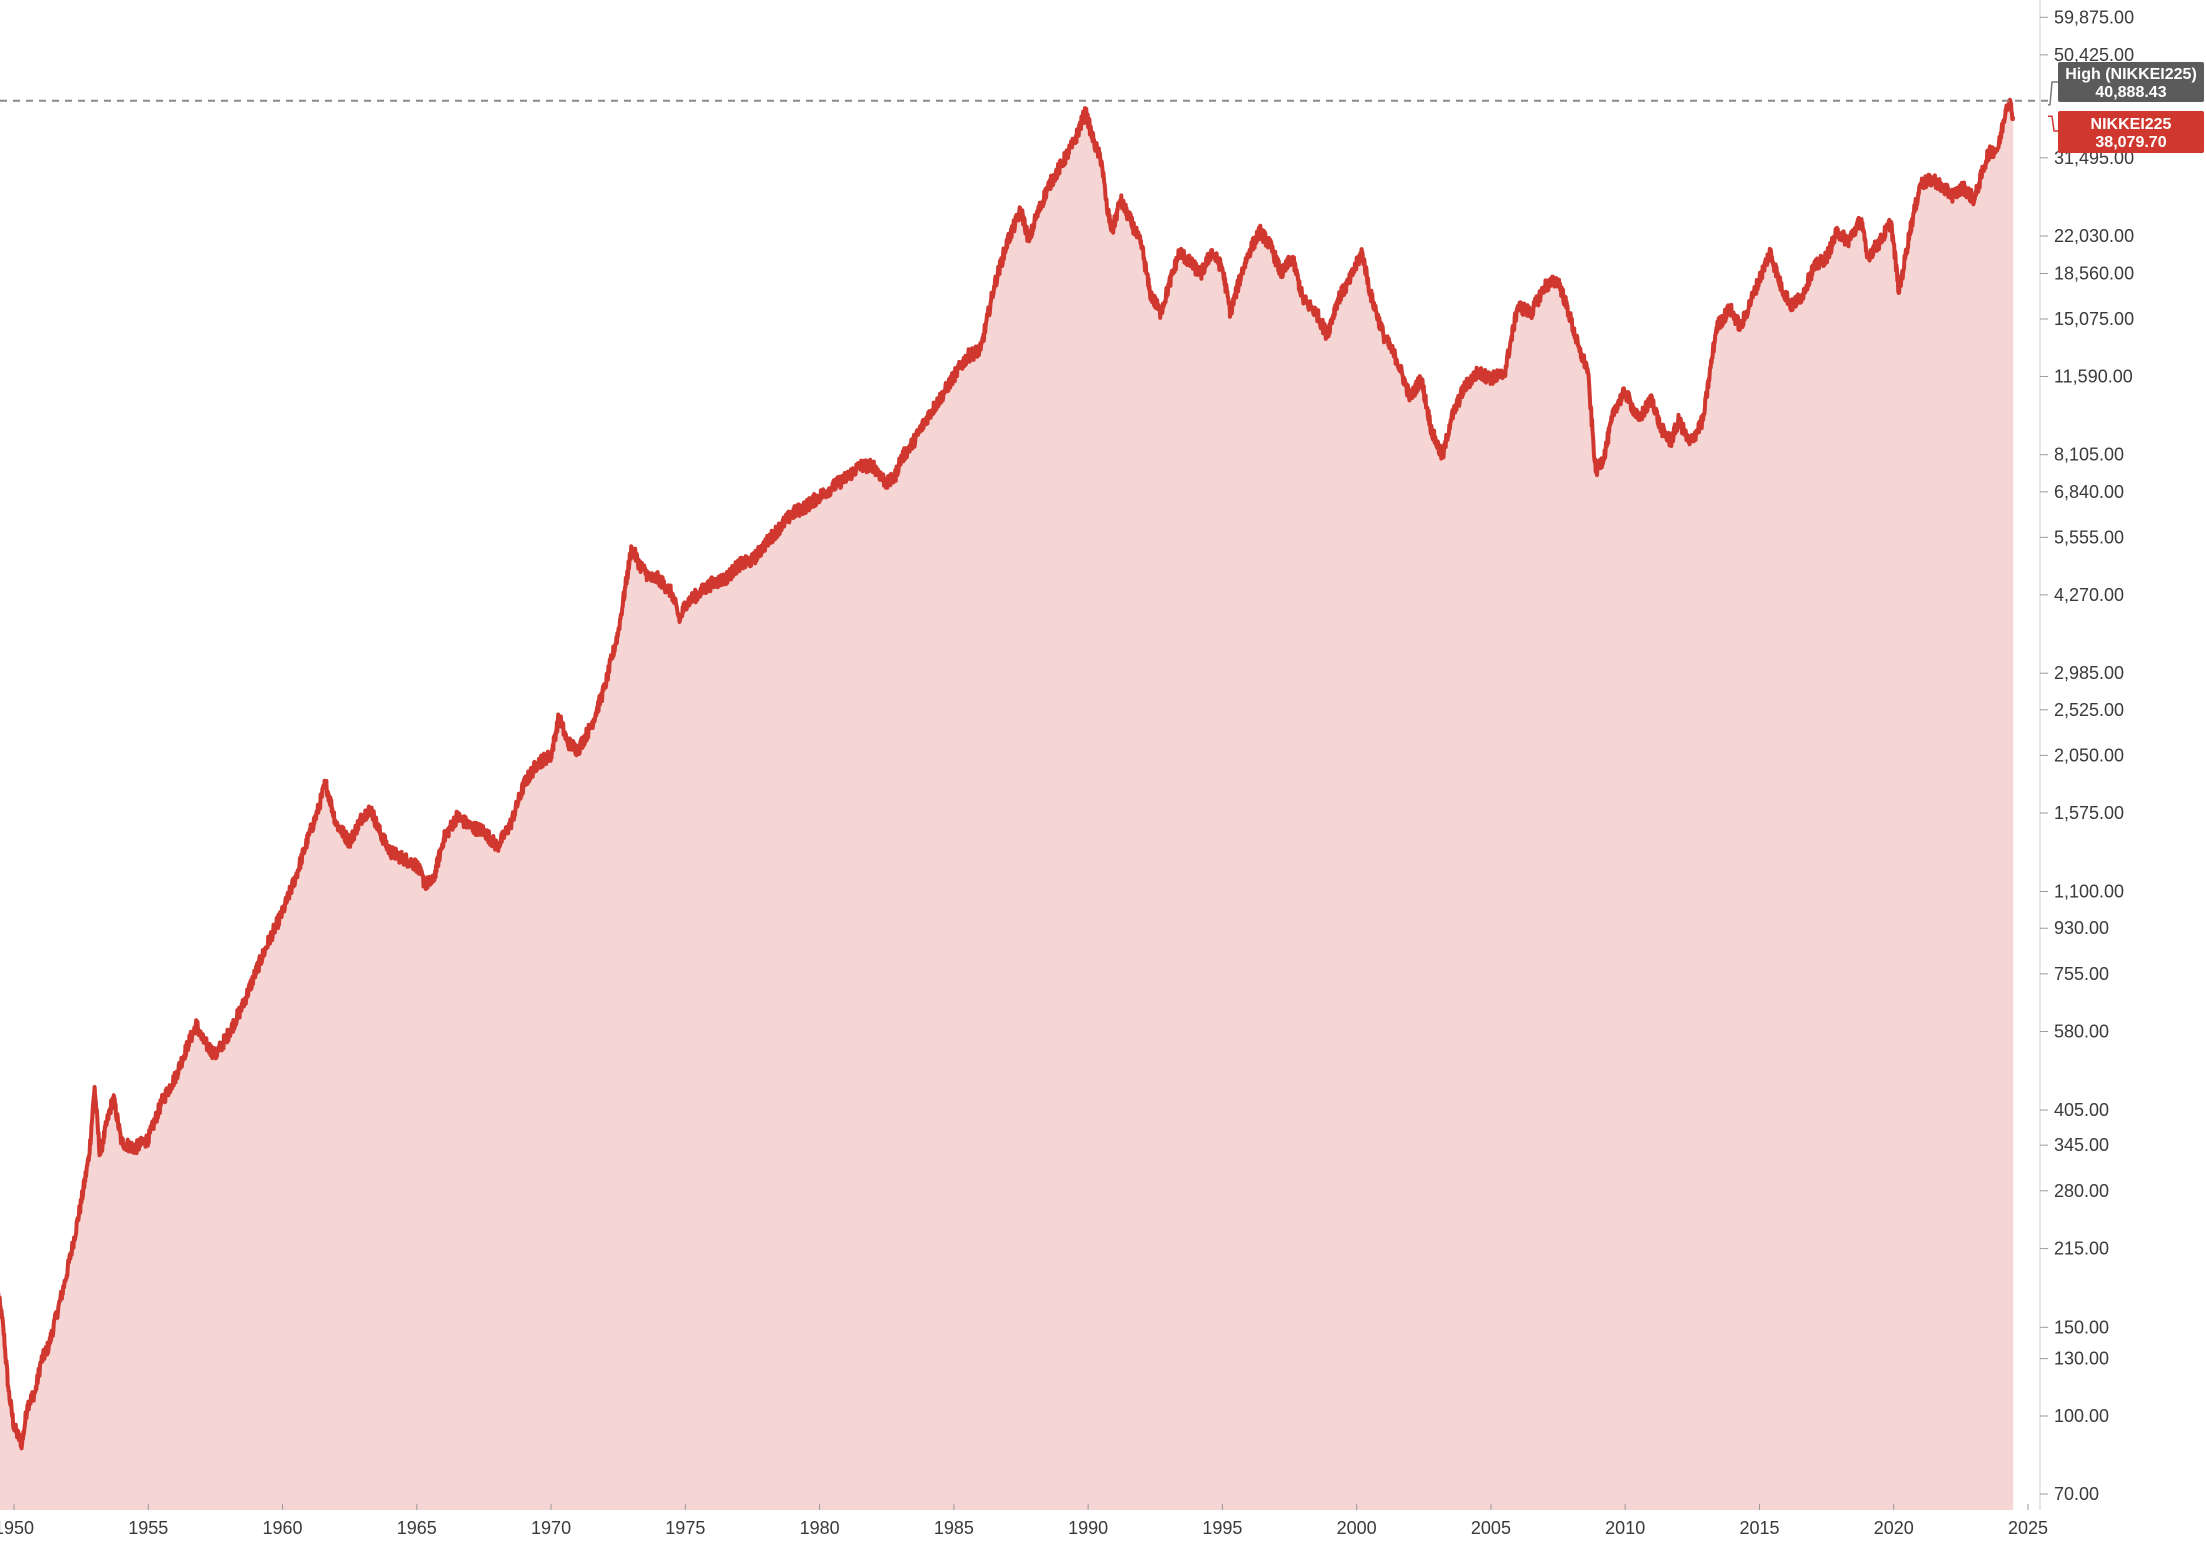  I want to click on high-badge-value: 40,888.43, so click(2130, 92).